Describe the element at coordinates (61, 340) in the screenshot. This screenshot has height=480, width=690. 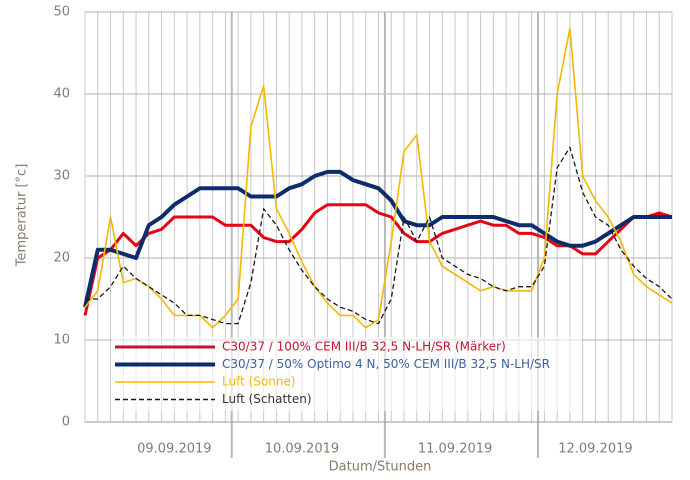
I see `y-tick-label: 10` at that location.